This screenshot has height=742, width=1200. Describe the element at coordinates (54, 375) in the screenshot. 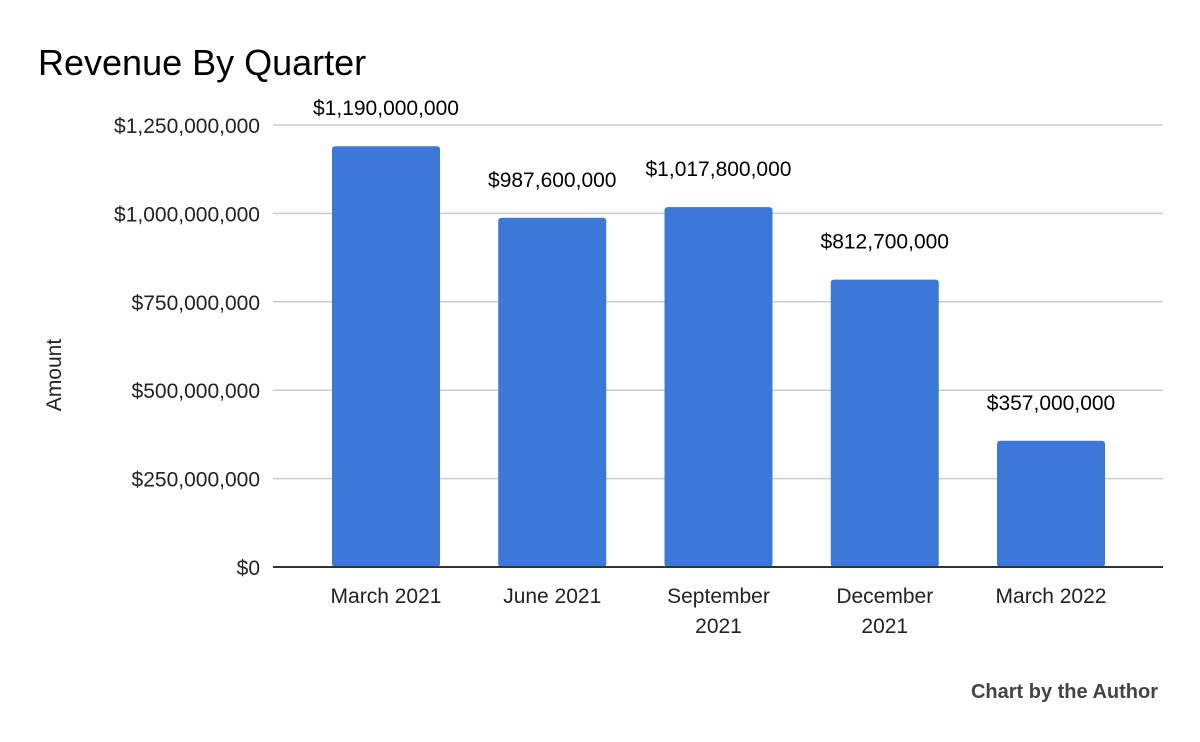

I see `y-axis-title: Amount` at that location.